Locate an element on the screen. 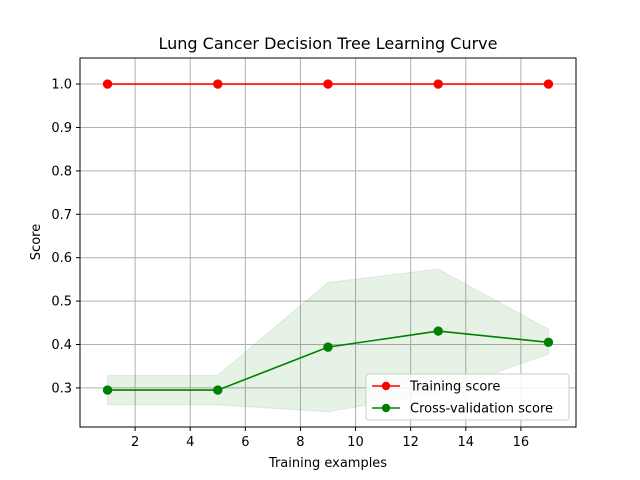 The width and height of the screenshot is (640, 480). legend: Training score Cross-validation score is located at coordinates (467, 397).